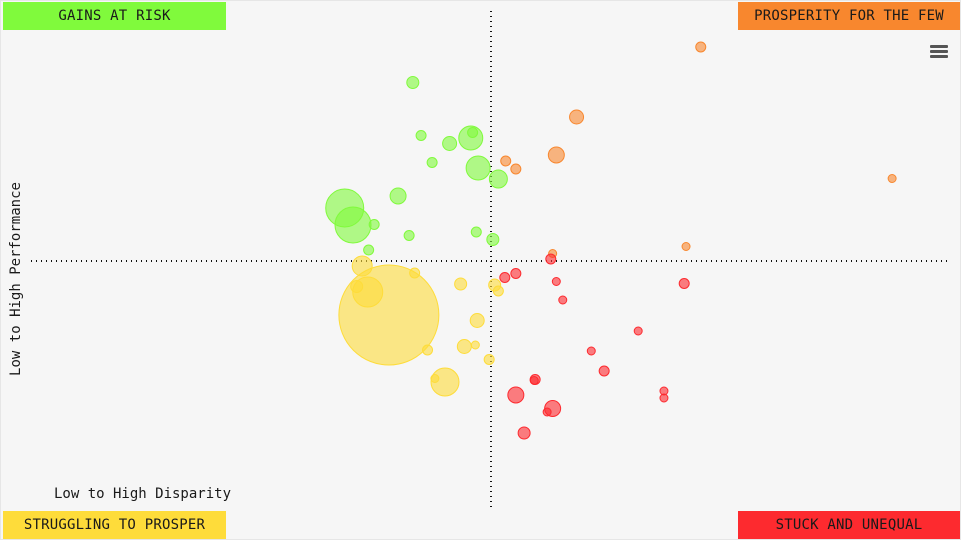 The image size is (961, 541). Describe the element at coordinates (849, 16) in the screenshot. I see `quadrant-label-prosperity-for-the-few: PROSPERITY FOR THE FEW` at that location.